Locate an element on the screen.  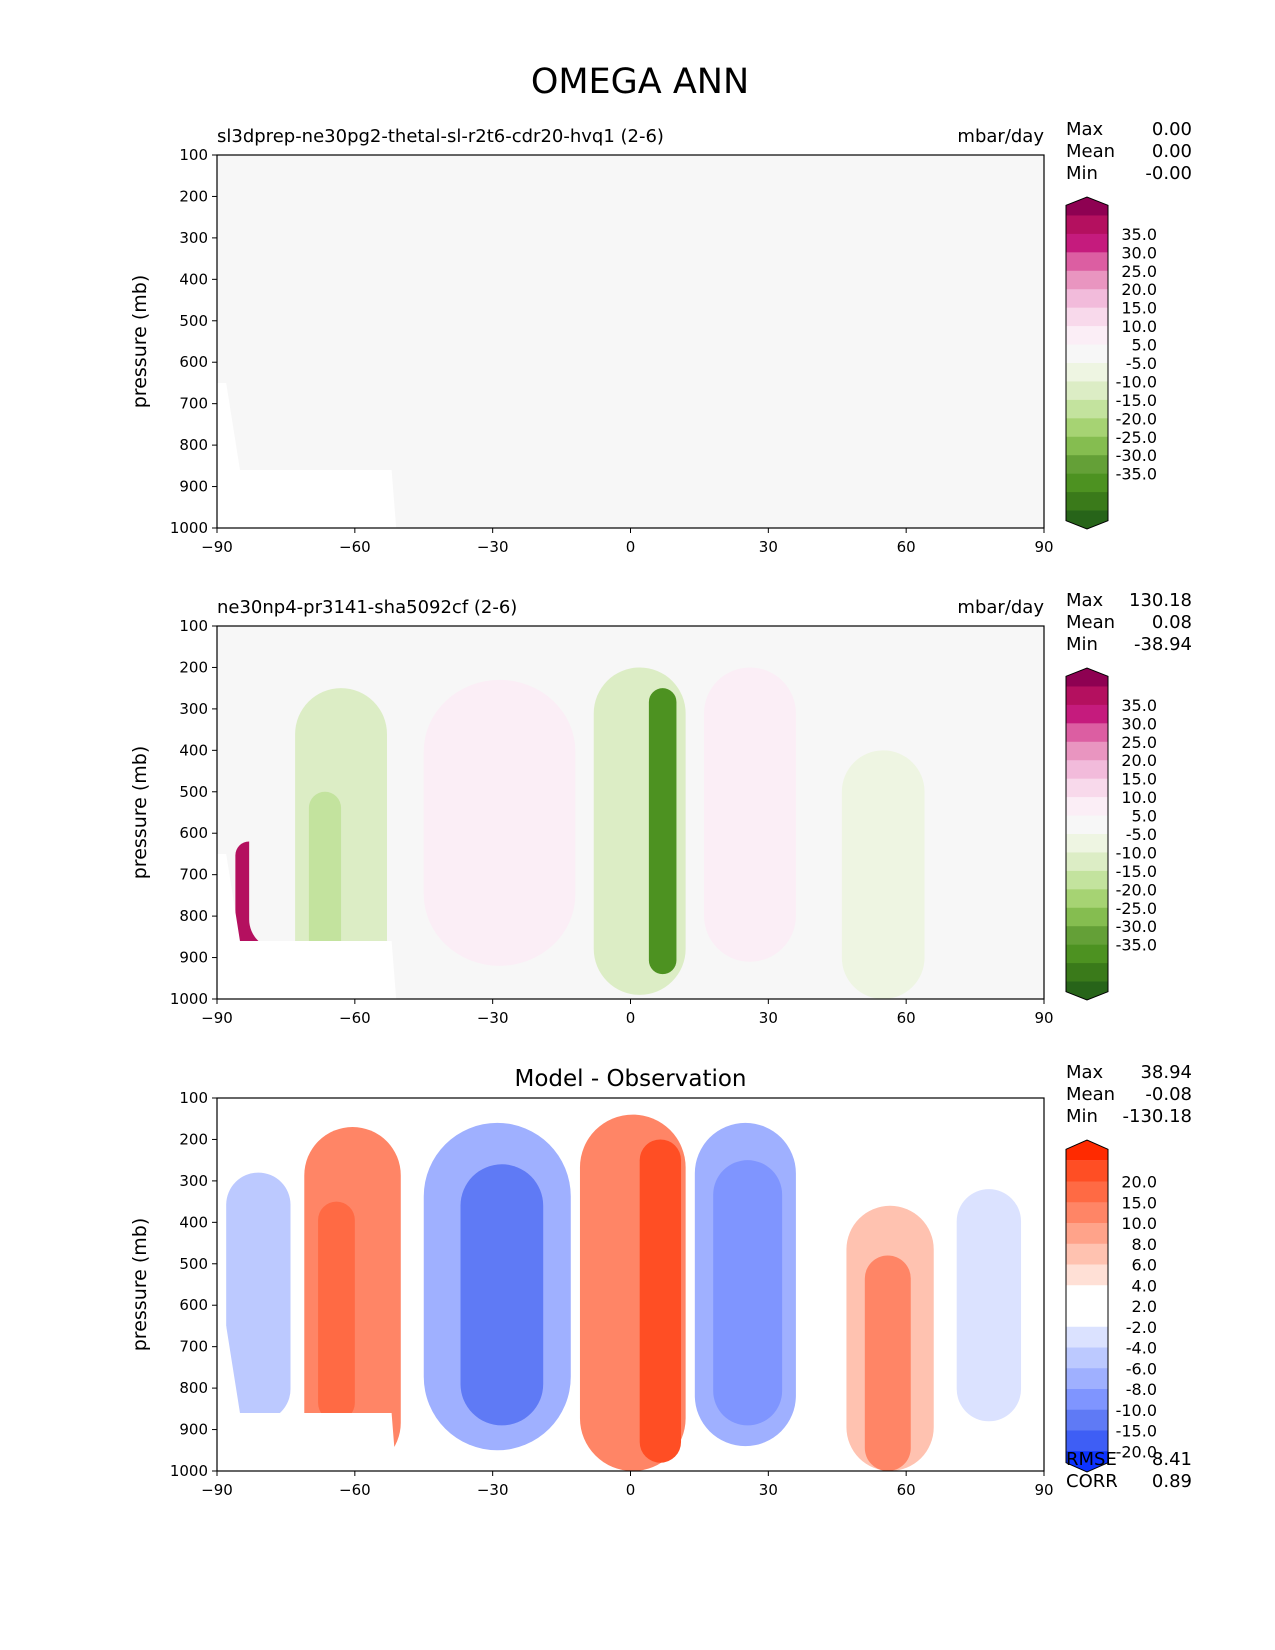
x-tick-label: 30 is located at coordinates (768, 1490).